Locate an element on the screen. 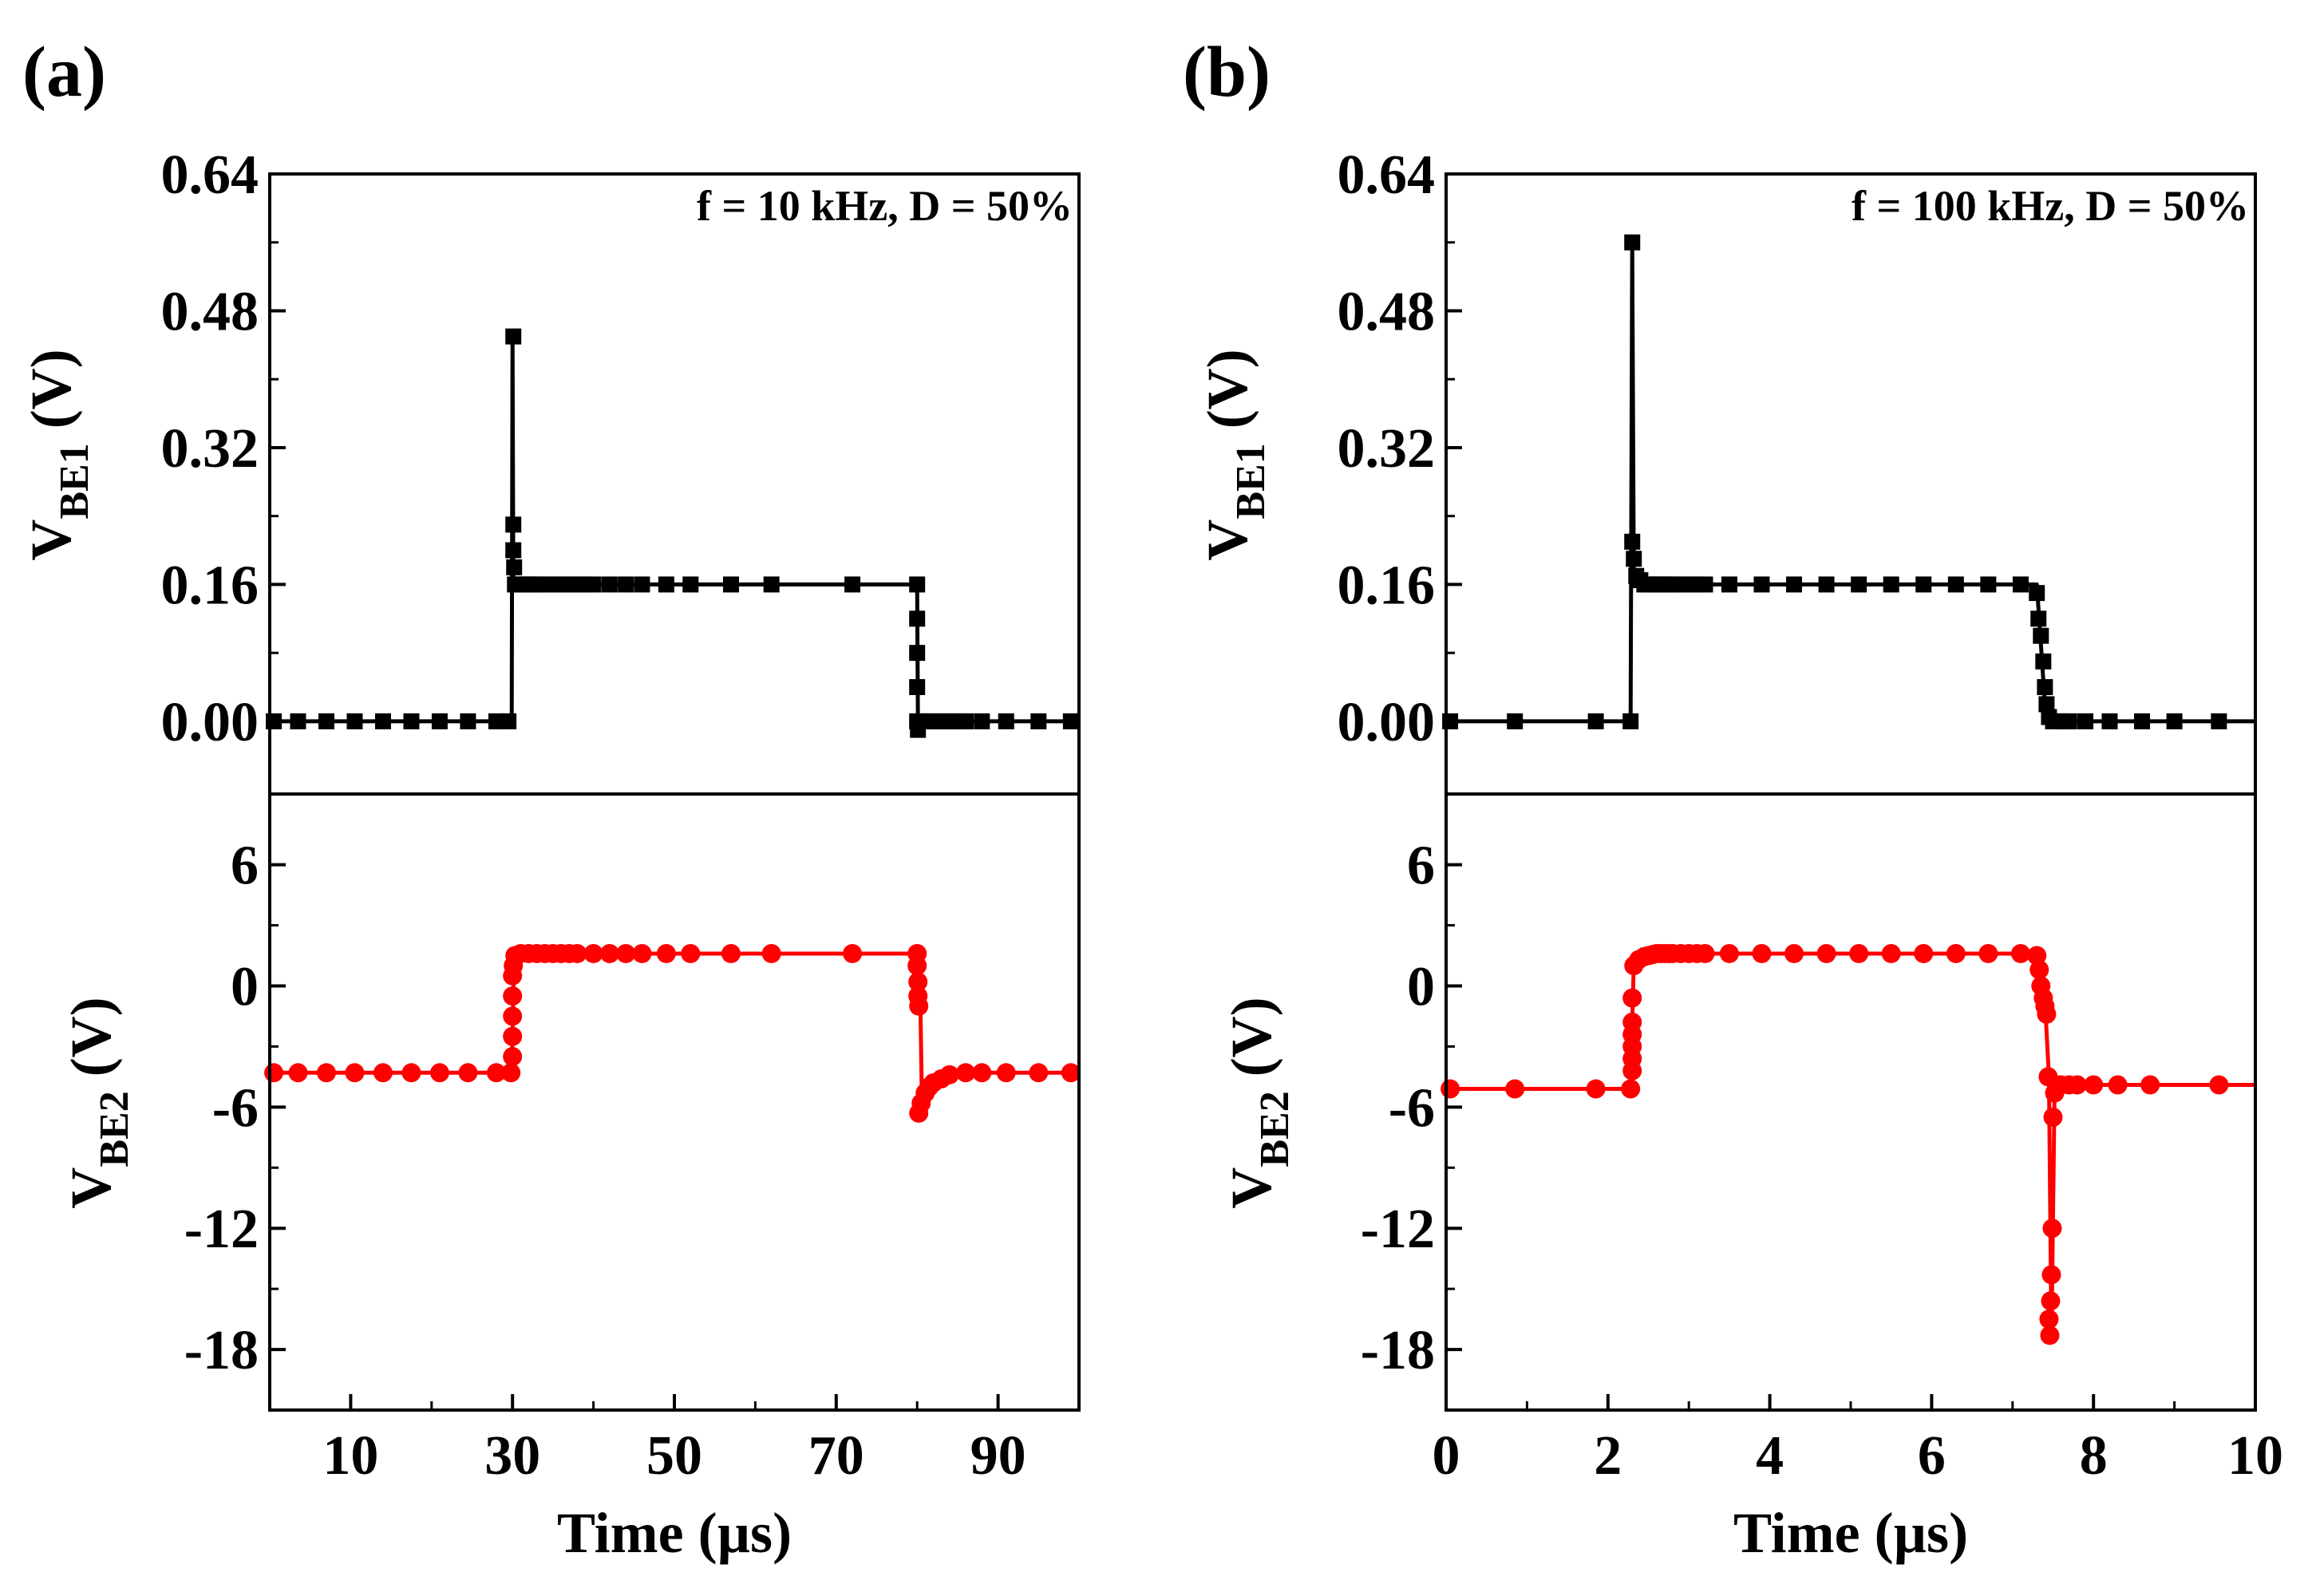 This screenshot has width=2312, height=1596. panel-b-top-ylabel: VBE1 (V) is located at coordinates (1235, 454).